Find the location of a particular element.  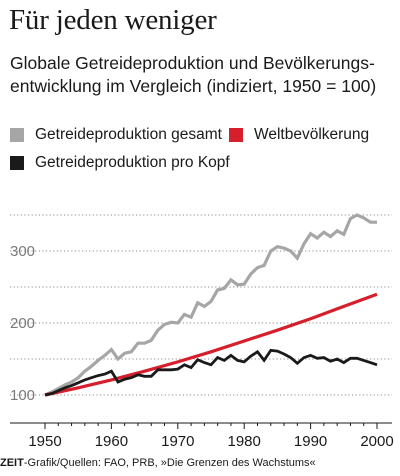

legend-item-prokopf: Getreideproduktion pro Kopf is located at coordinates (120, 163).